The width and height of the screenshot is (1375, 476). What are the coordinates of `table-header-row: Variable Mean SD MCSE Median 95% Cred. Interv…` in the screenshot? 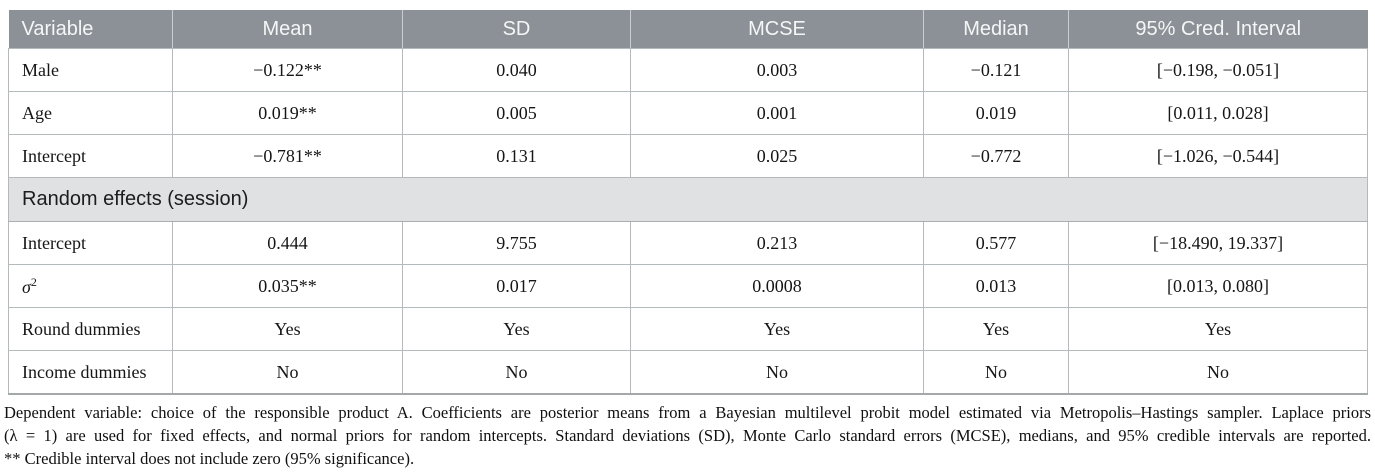 It's located at (688, 29).